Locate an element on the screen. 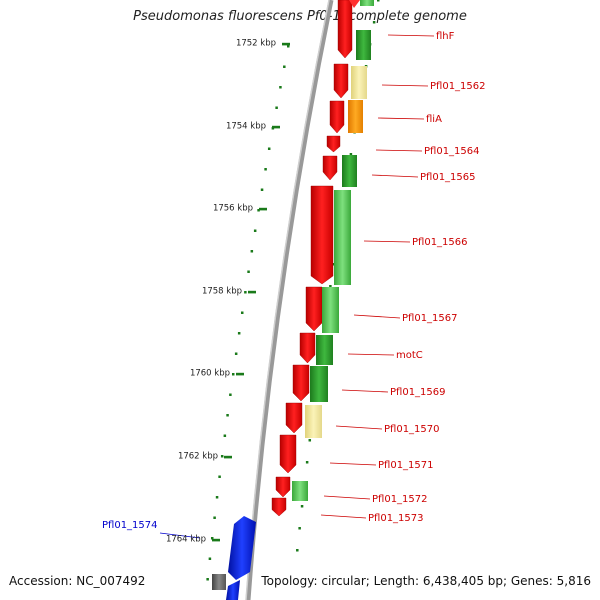  scale-label: 1764 kbp is located at coordinates (186, 540).